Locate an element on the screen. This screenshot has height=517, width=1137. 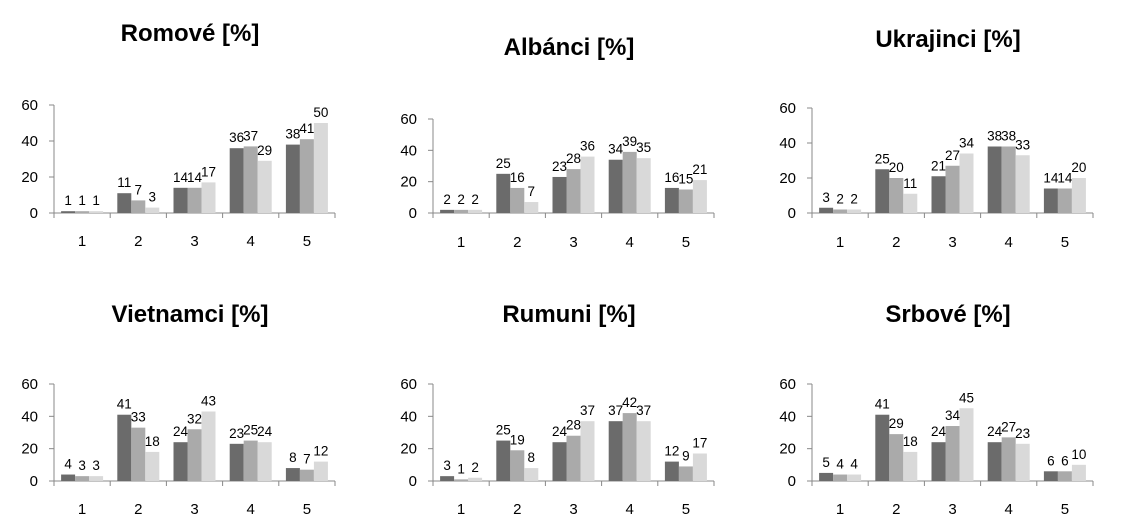
data-label: 19 is located at coordinates (517, 439).